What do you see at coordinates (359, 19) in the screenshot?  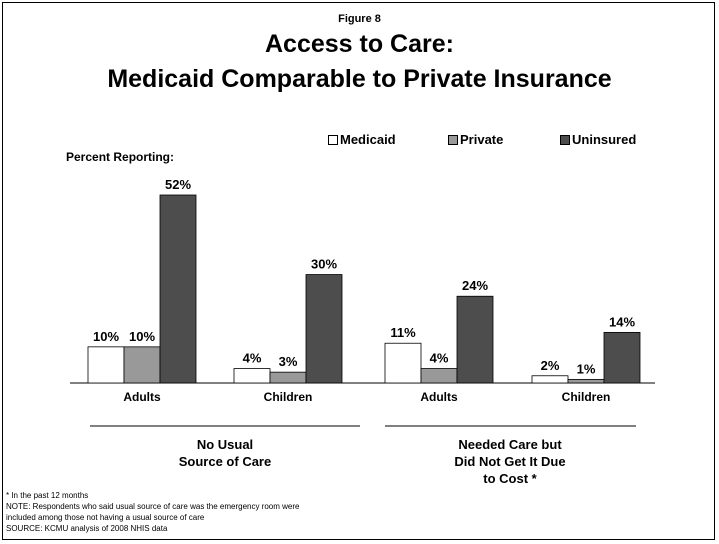 I see `figure-label: Figure 8` at bounding box center [359, 19].